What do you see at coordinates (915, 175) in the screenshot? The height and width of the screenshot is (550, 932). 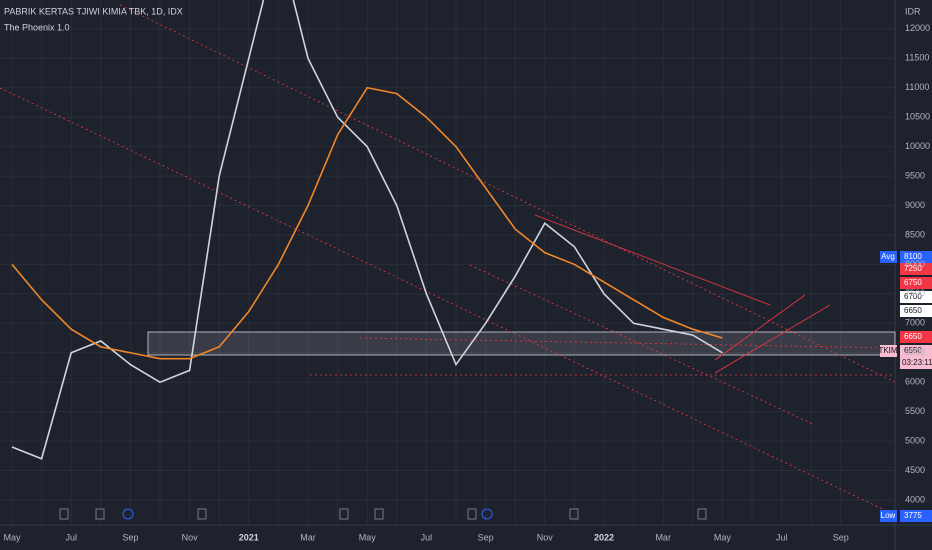 I see `y-tick-label: 9500` at bounding box center [915, 175].